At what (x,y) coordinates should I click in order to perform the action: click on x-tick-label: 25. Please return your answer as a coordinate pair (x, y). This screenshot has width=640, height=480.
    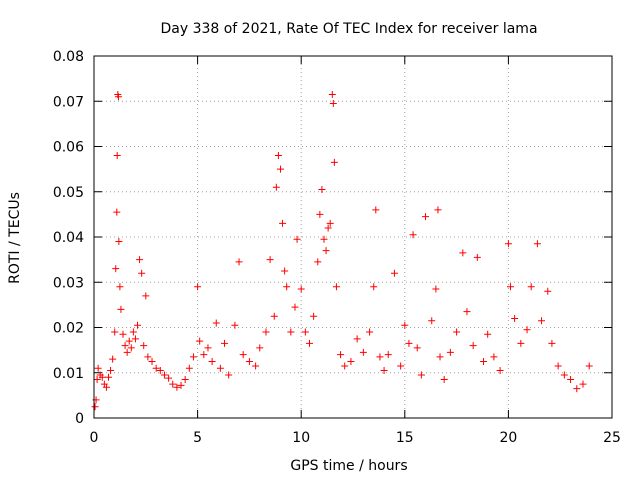
    Looking at the image, I should click on (612, 438).